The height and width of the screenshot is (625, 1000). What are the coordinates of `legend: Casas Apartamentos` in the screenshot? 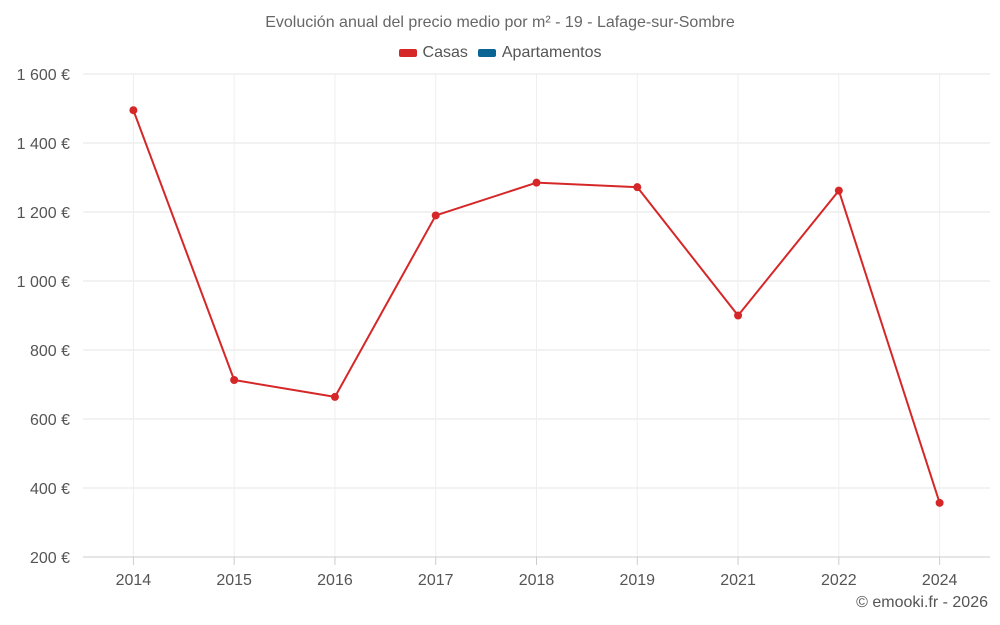 It's located at (500, 53).